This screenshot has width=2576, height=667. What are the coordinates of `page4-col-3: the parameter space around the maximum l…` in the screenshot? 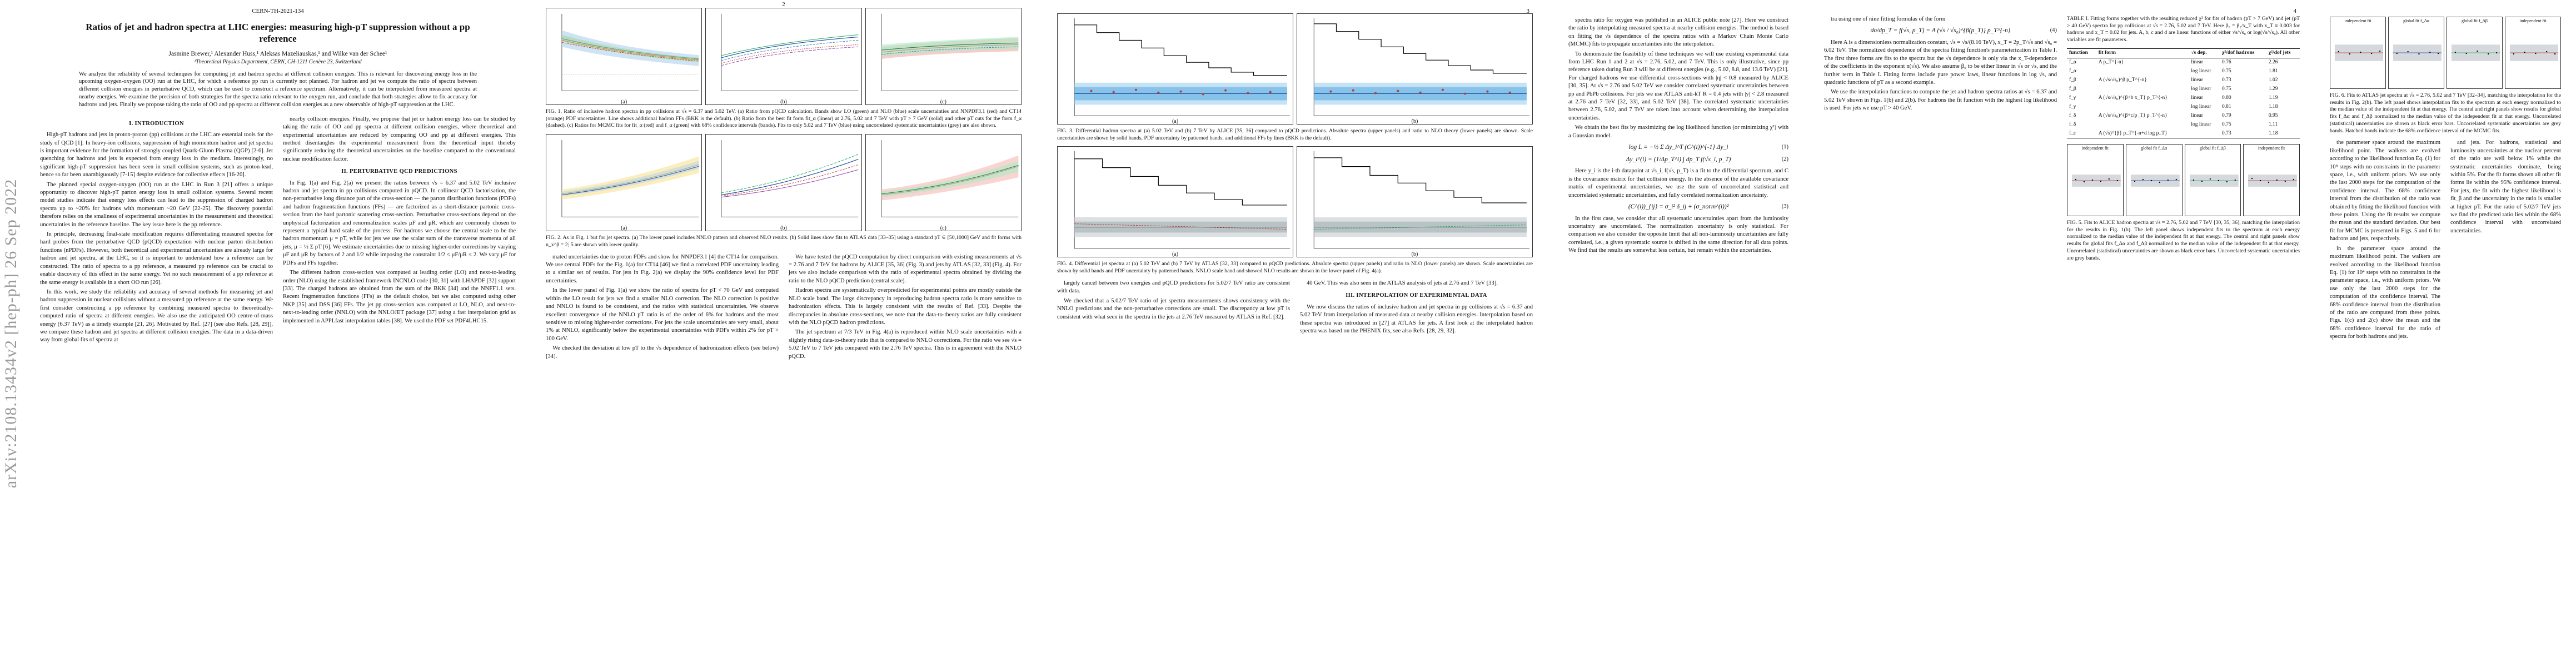 It's located at (2385, 240).